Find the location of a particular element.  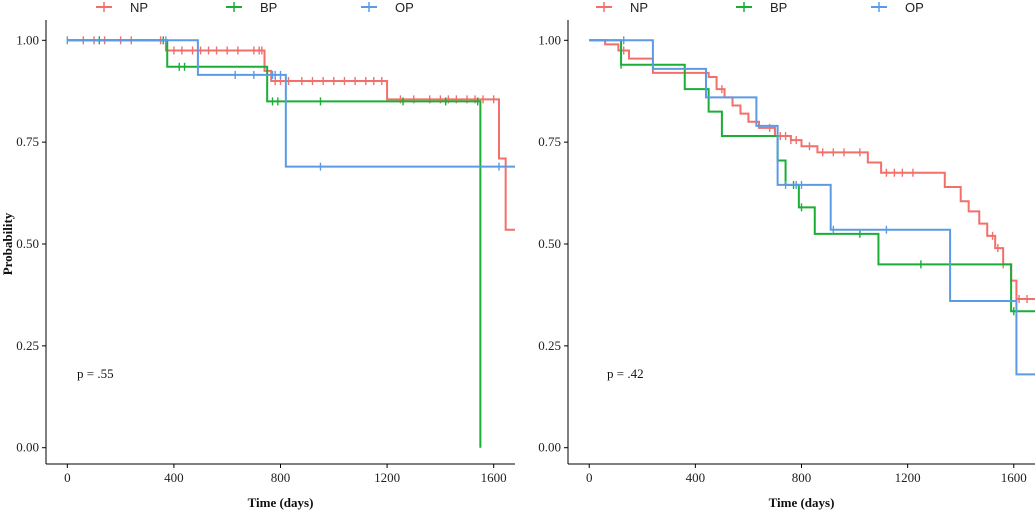

p-value-annotation: p = .55 is located at coordinates (95, 373).